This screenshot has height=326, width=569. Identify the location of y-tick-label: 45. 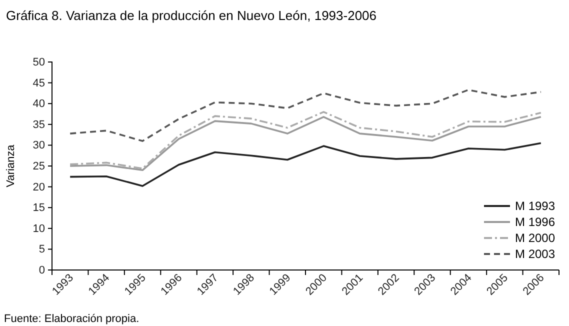
(38, 83).